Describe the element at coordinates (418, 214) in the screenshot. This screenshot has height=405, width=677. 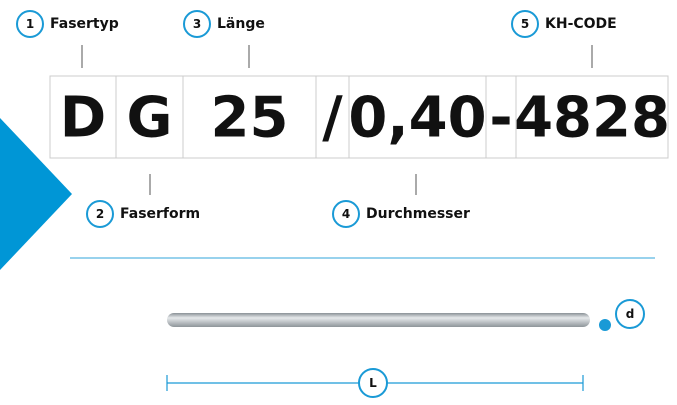
I see `label: Durchmesser` at that location.